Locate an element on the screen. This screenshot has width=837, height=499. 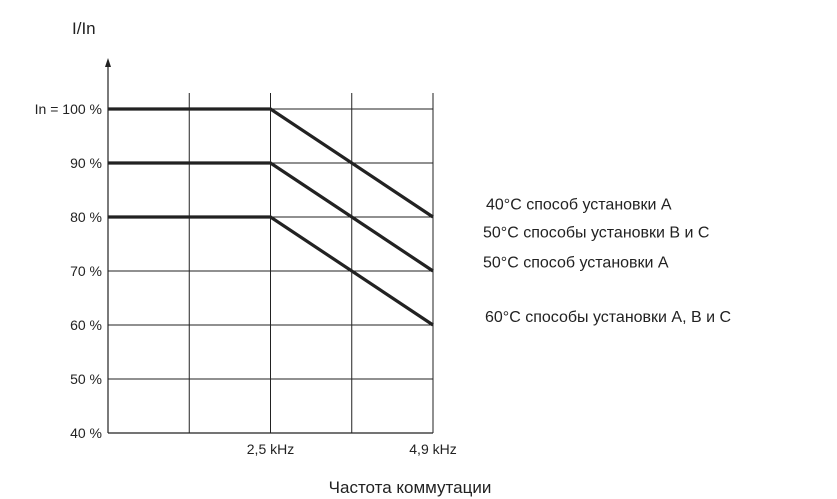
y-tick-label-0: 40 % is located at coordinates (86, 433).